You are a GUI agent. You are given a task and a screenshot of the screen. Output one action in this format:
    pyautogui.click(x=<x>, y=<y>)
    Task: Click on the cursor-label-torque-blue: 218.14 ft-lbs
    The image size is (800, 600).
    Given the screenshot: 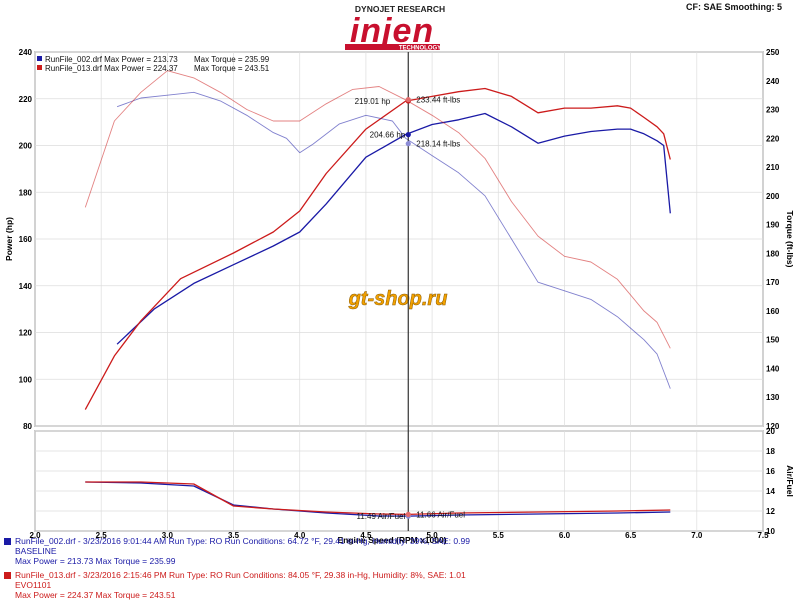 What is the action you would take?
    pyautogui.click(x=438, y=144)
    